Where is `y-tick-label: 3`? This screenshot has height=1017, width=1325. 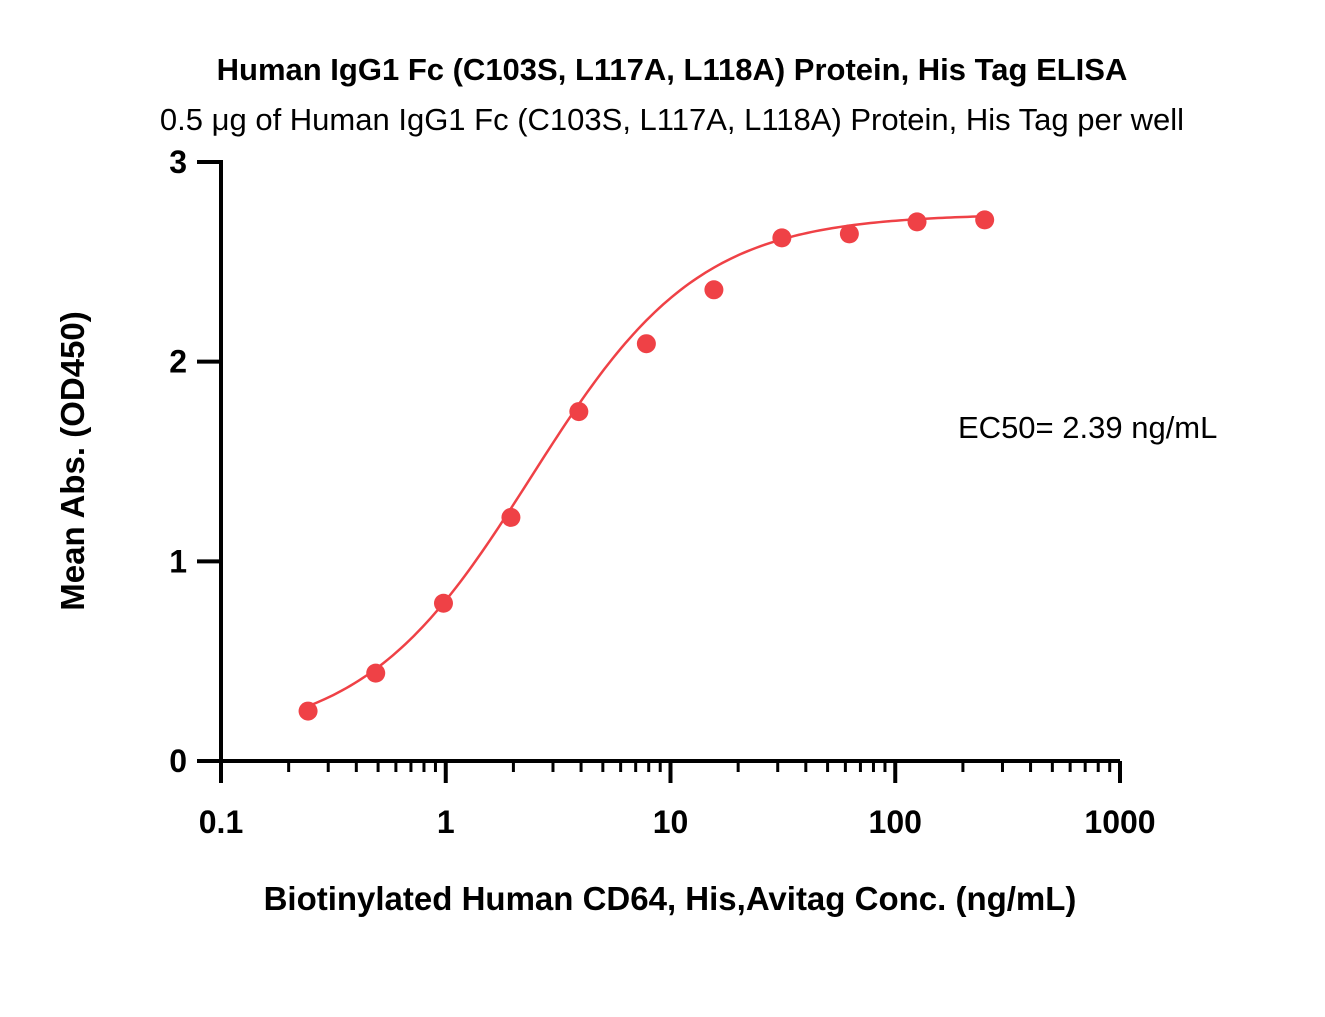
y-tick-label: 3 is located at coordinates (178, 162).